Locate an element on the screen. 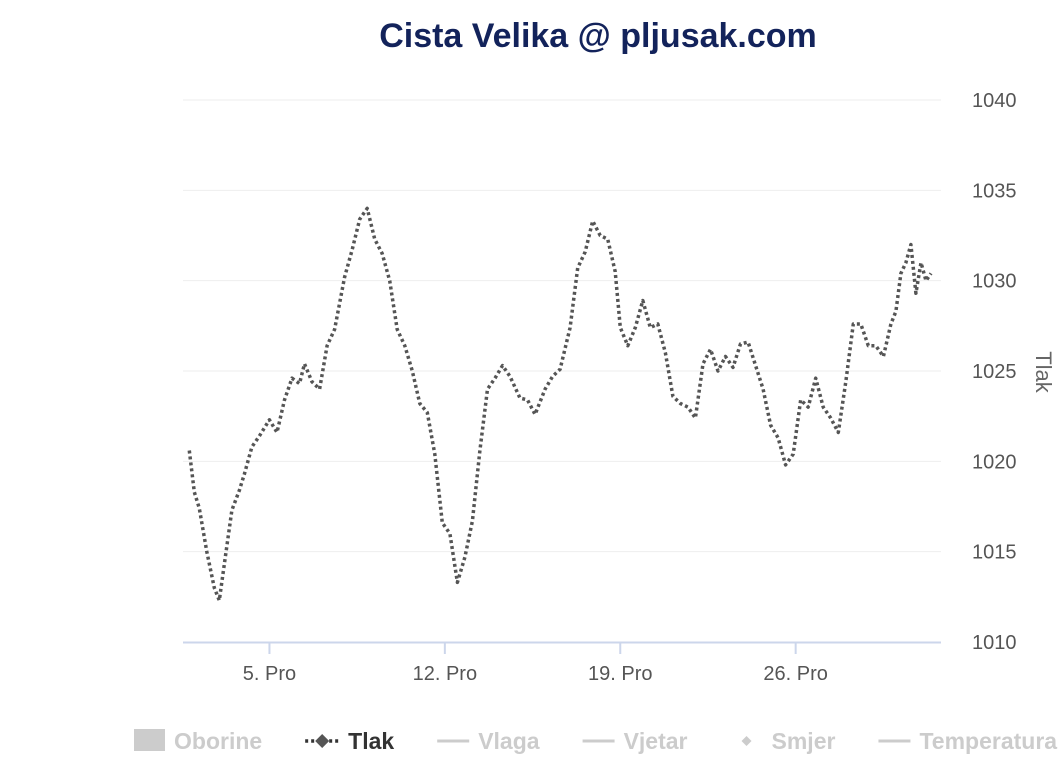 This screenshot has height=767, width=1064. legend-item-vlaga: Vlaga is located at coordinates (488, 741).